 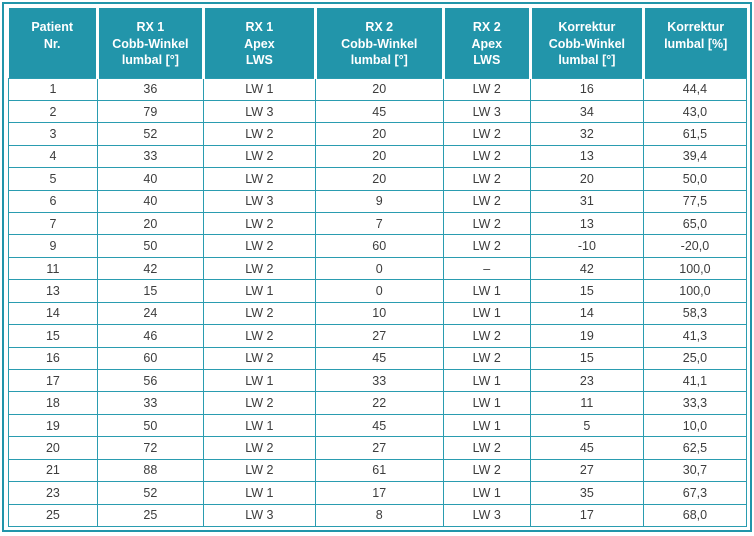 What do you see at coordinates (378, 156) in the screenshot?
I see `table-row: 4 33 LW 2 20 LW 2 13 39,4` at bounding box center [378, 156].